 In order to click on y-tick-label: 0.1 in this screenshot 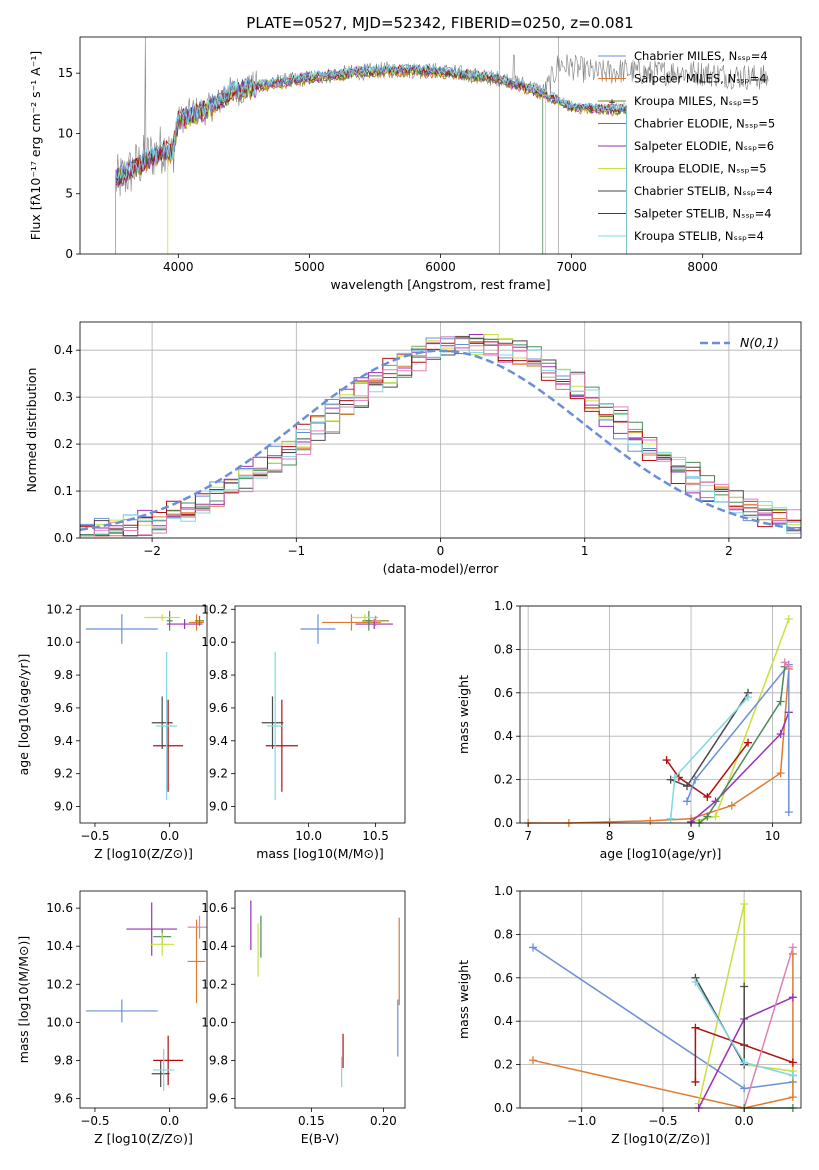, I will do `click(63, 491)`.